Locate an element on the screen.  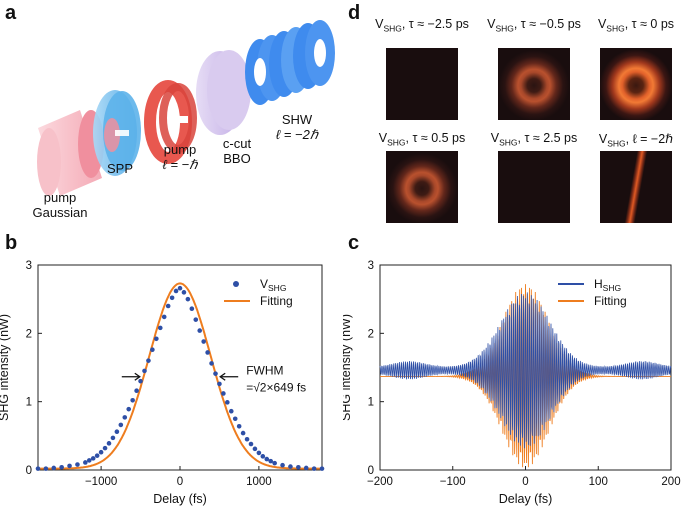
chart-b-legend-swatch is located at coordinates (236, 284).